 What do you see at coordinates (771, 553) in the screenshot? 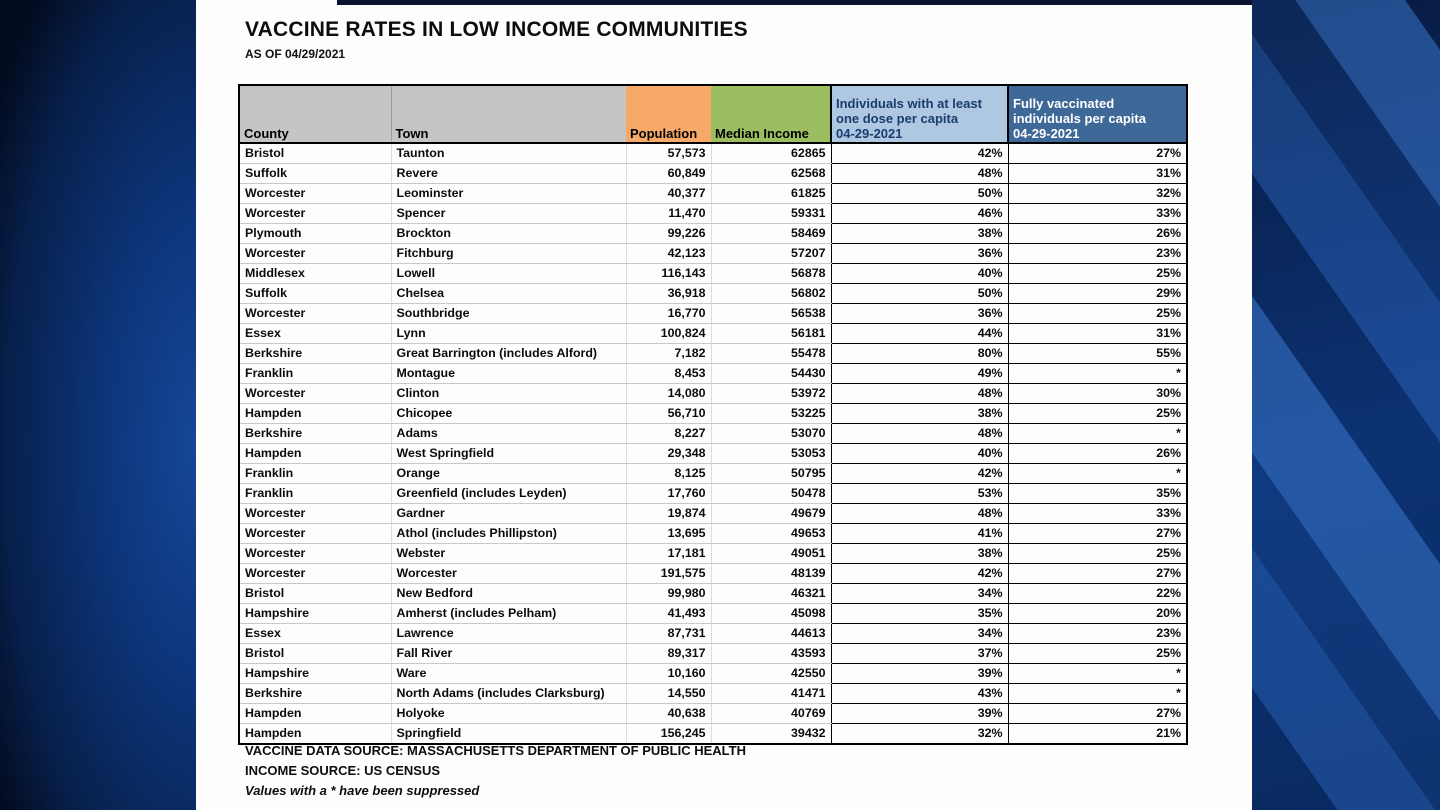
I see `table-cell: 49051` at bounding box center [771, 553].